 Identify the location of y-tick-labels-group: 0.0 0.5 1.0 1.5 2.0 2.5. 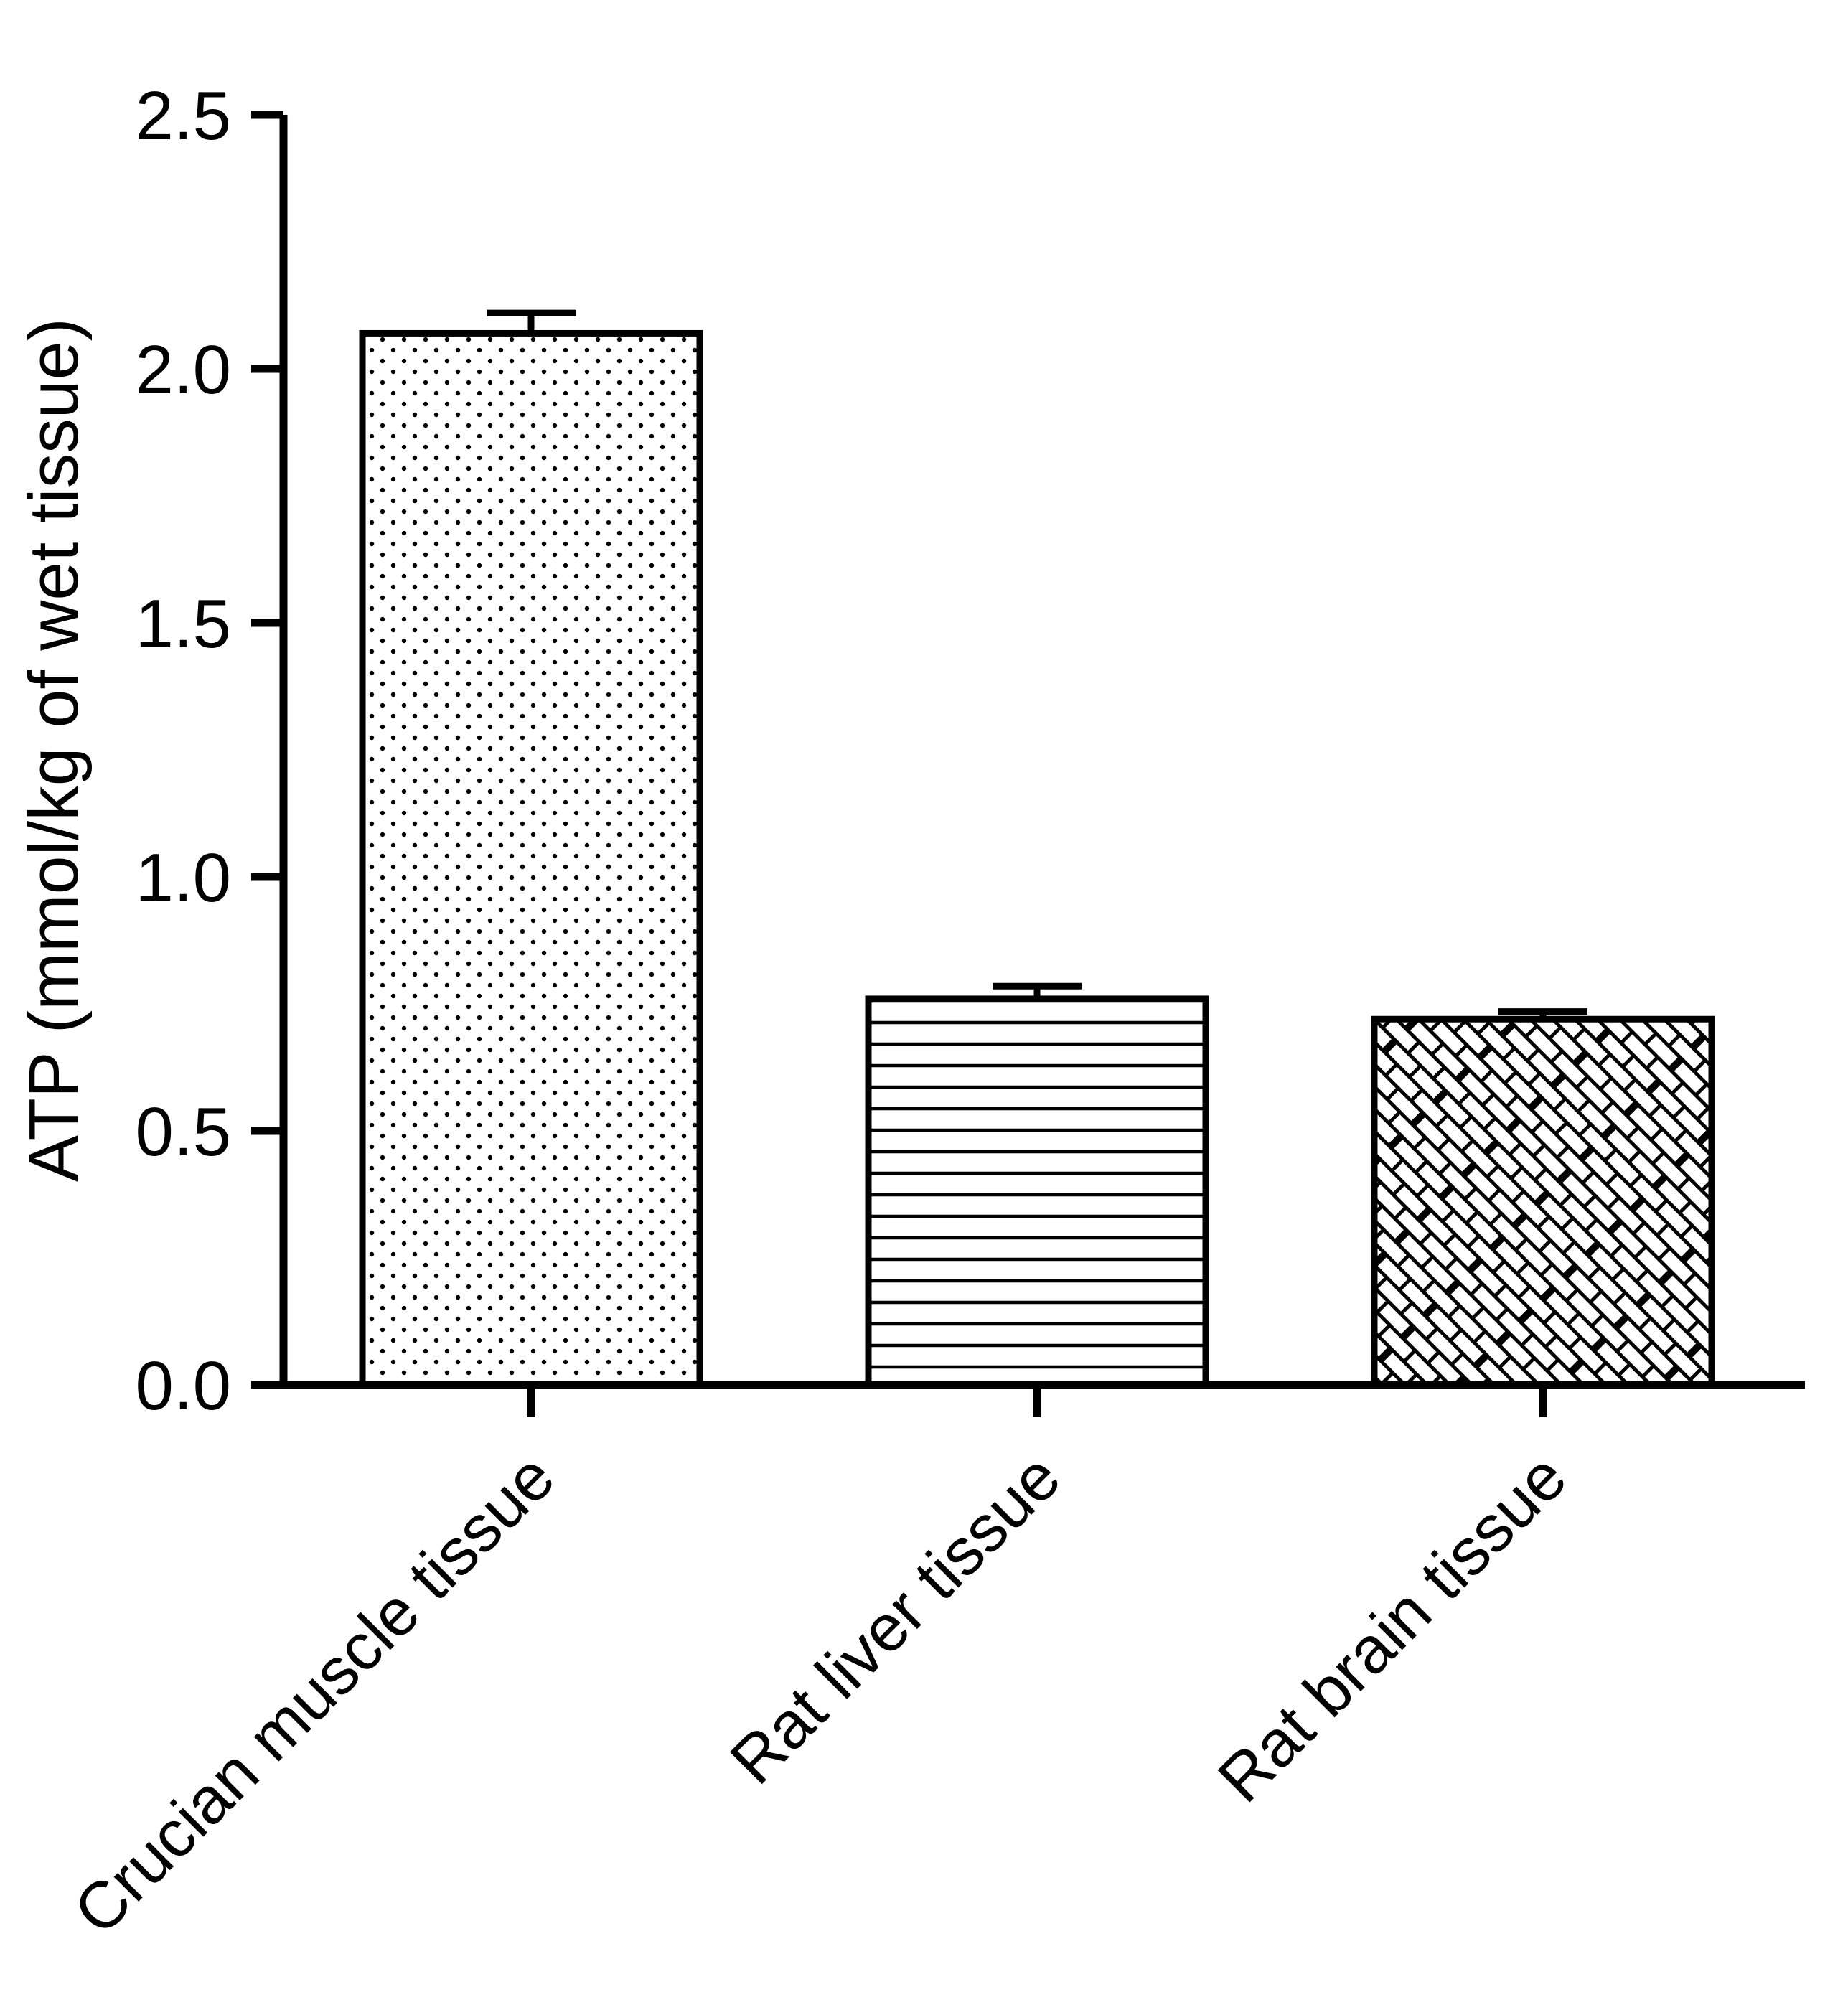
(183, 750).